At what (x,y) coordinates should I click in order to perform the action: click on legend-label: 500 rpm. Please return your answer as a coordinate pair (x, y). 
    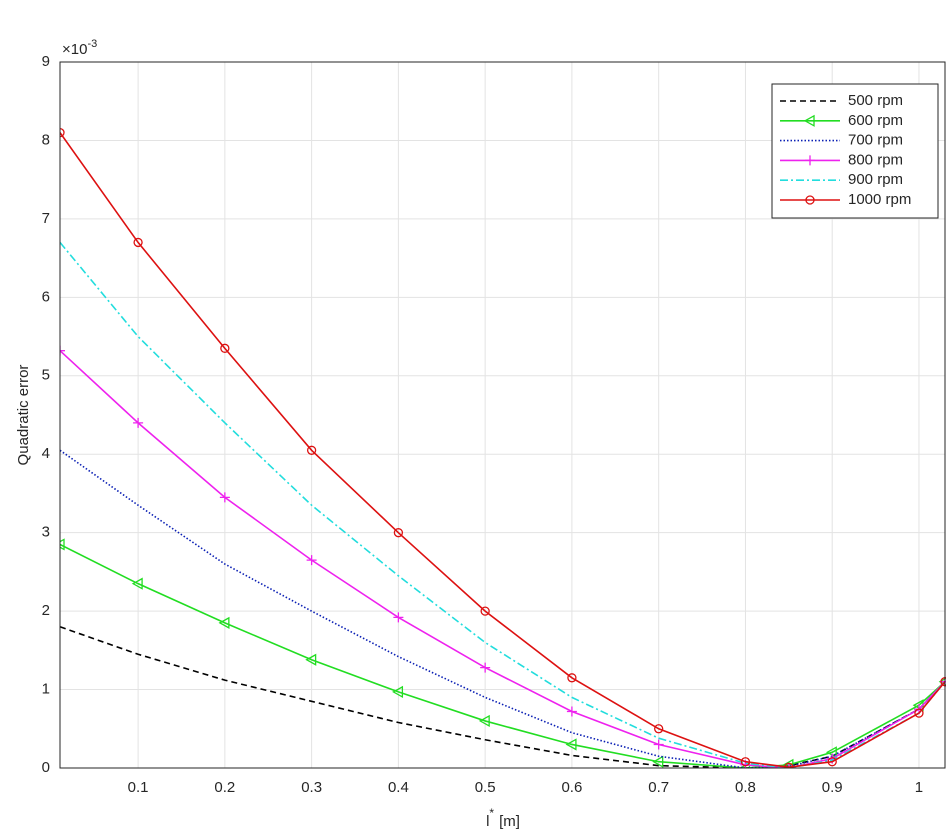
    Looking at the image, I should click on (875, 100).